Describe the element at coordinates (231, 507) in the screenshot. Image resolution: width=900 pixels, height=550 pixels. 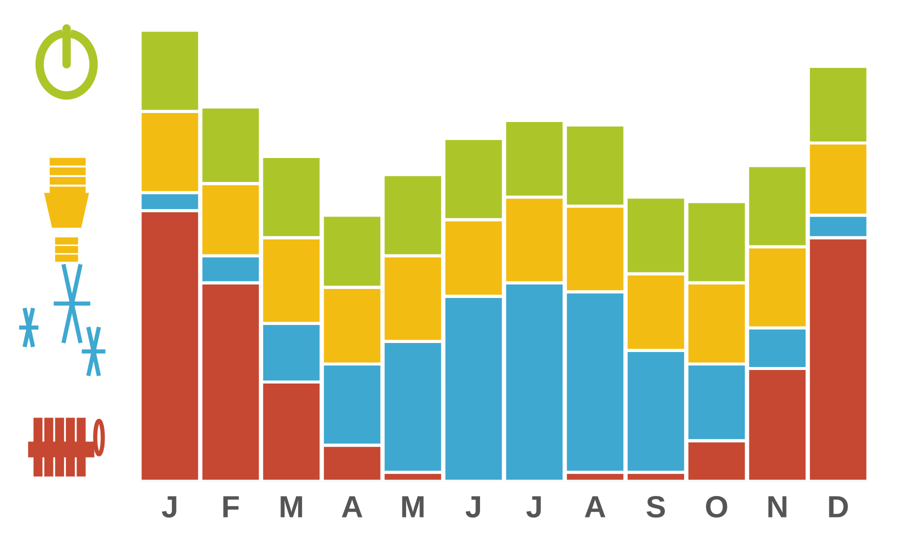
I see `x-tick-label: F` at that location.